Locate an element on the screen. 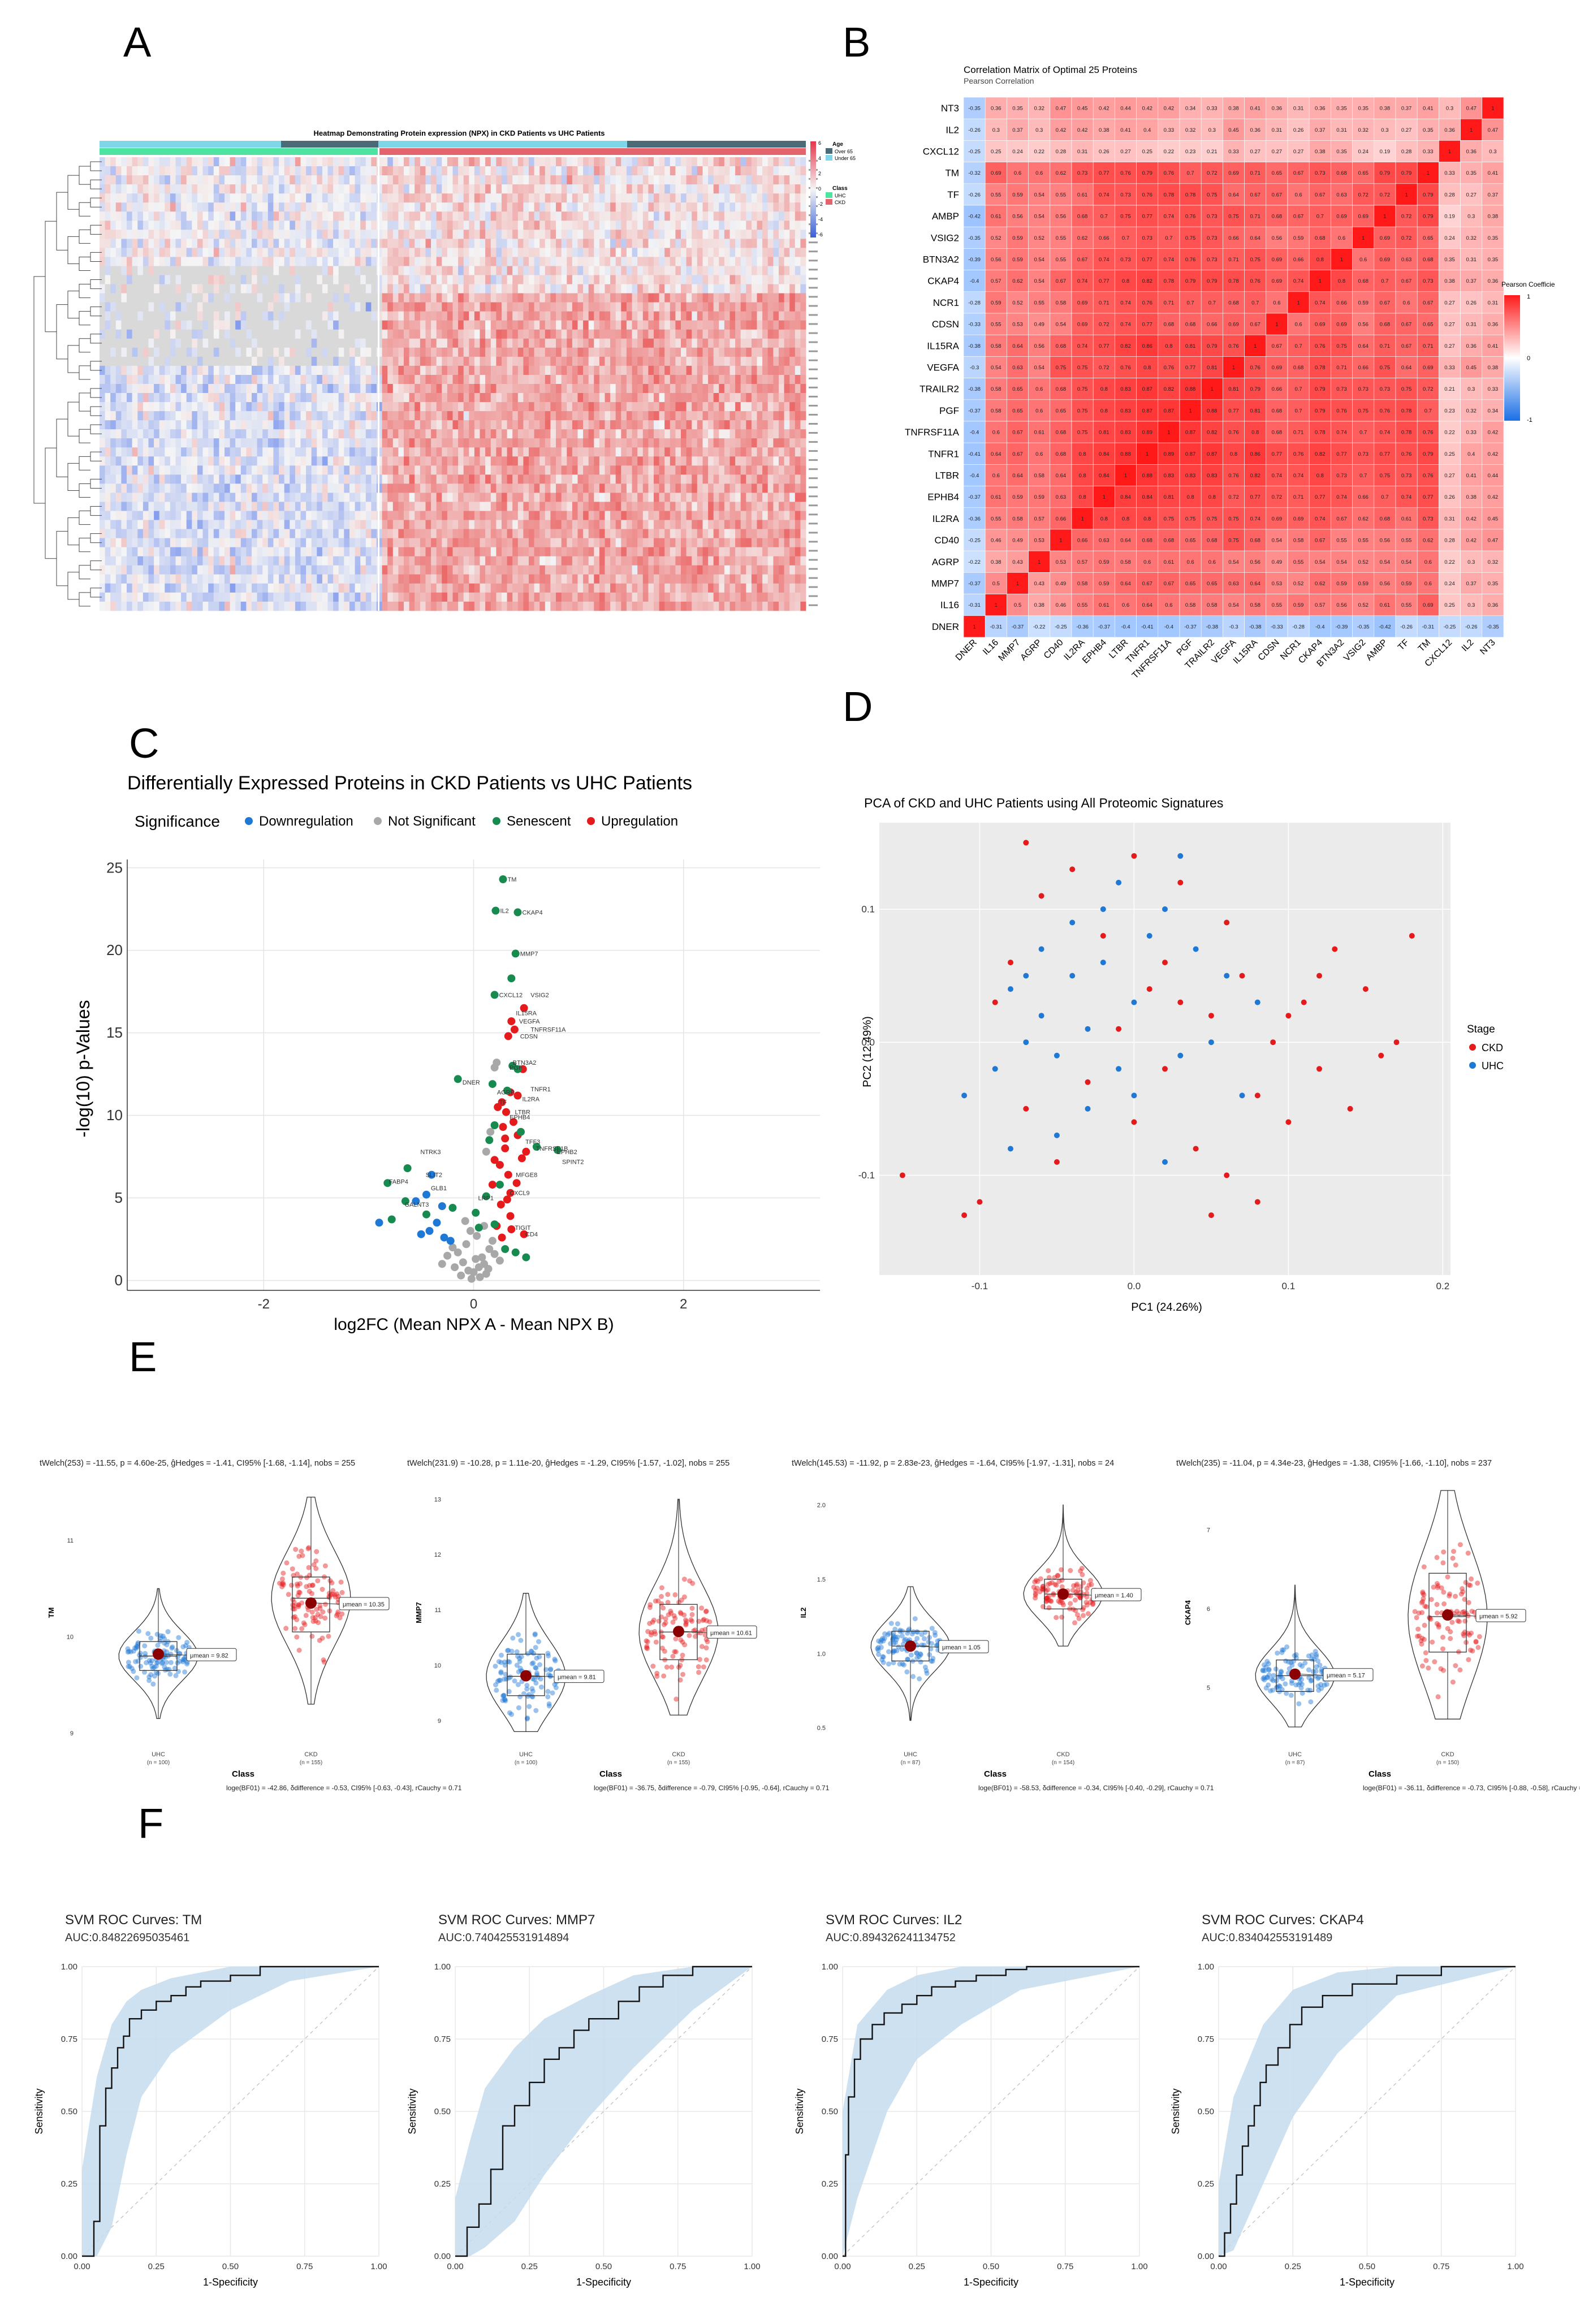 The width and height of the screenshot is (1580, 2324). corr-cell-label: 0.65 is located at coordinates (1278, 173).